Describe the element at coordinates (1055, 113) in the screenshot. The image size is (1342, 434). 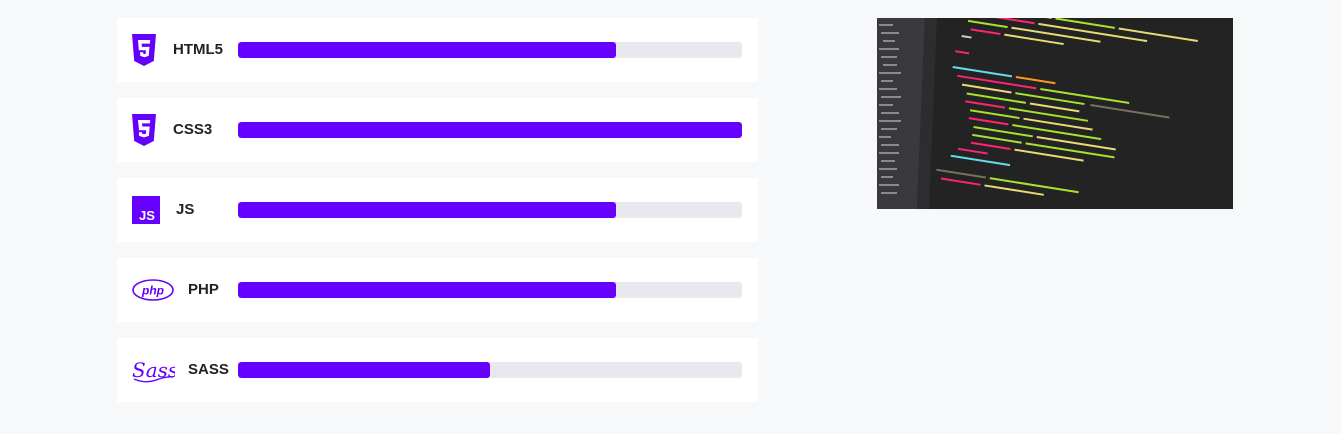
I see `code-editor-image` at that location.